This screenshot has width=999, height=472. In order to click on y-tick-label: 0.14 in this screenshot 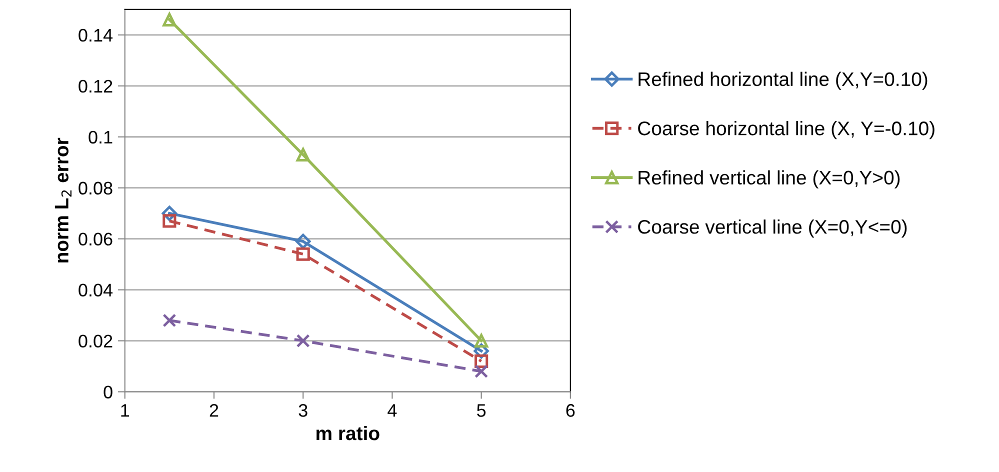, I will do `click(95, 35)`.